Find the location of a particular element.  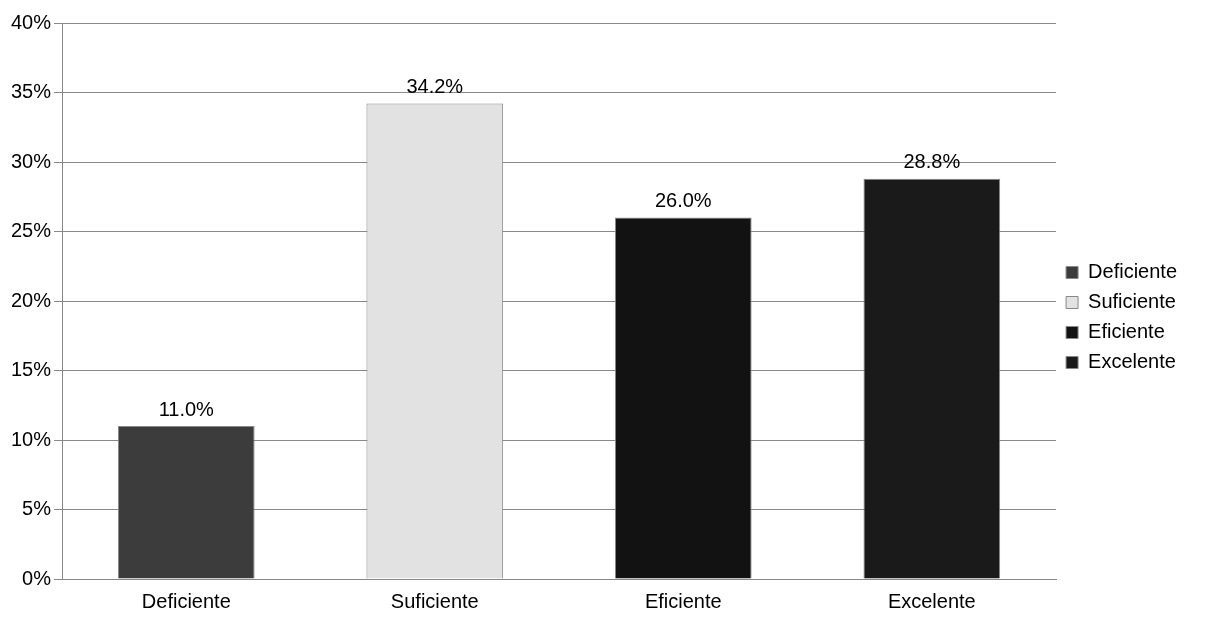

y-tick-label: 0% is located at coordinates (37, 577).